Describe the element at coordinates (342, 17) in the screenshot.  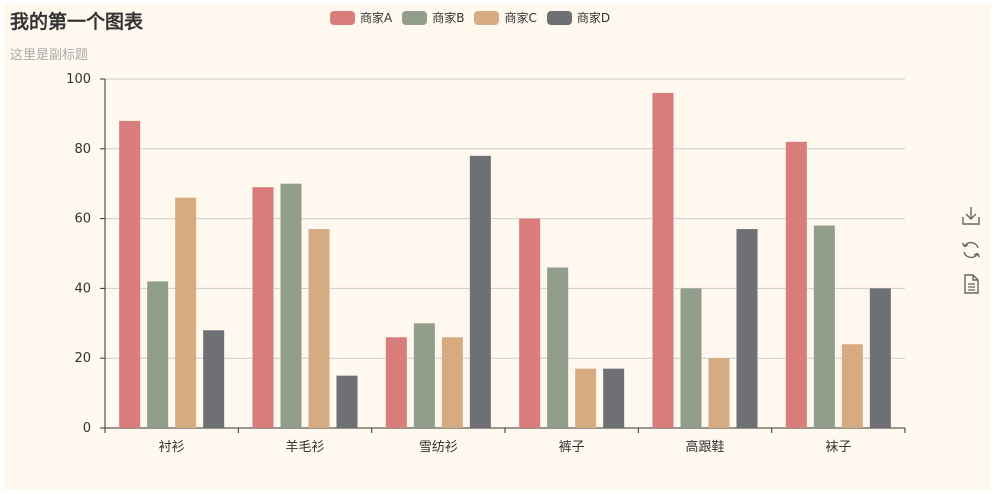
I see `legend-swatch-a` at that location.